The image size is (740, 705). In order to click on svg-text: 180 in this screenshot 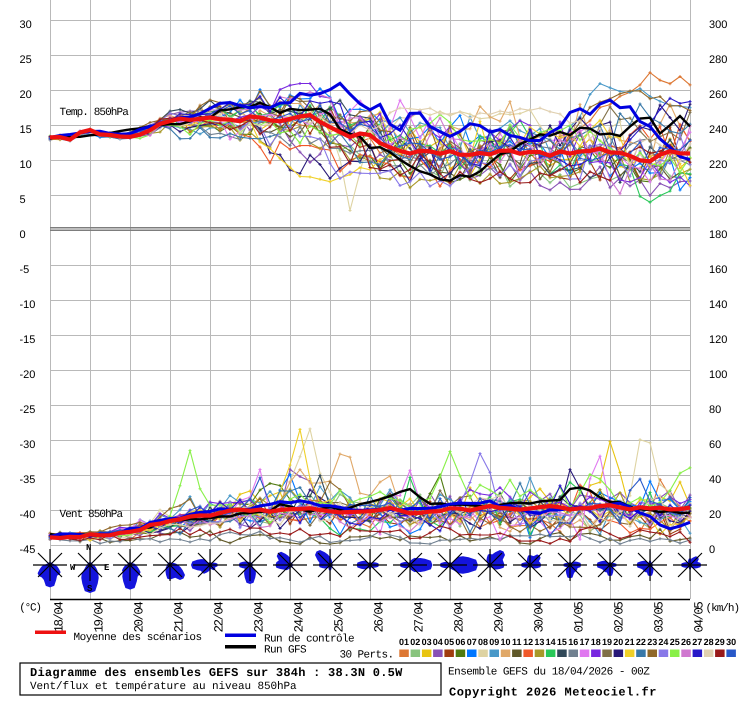, I will do `click(718, 235)`.